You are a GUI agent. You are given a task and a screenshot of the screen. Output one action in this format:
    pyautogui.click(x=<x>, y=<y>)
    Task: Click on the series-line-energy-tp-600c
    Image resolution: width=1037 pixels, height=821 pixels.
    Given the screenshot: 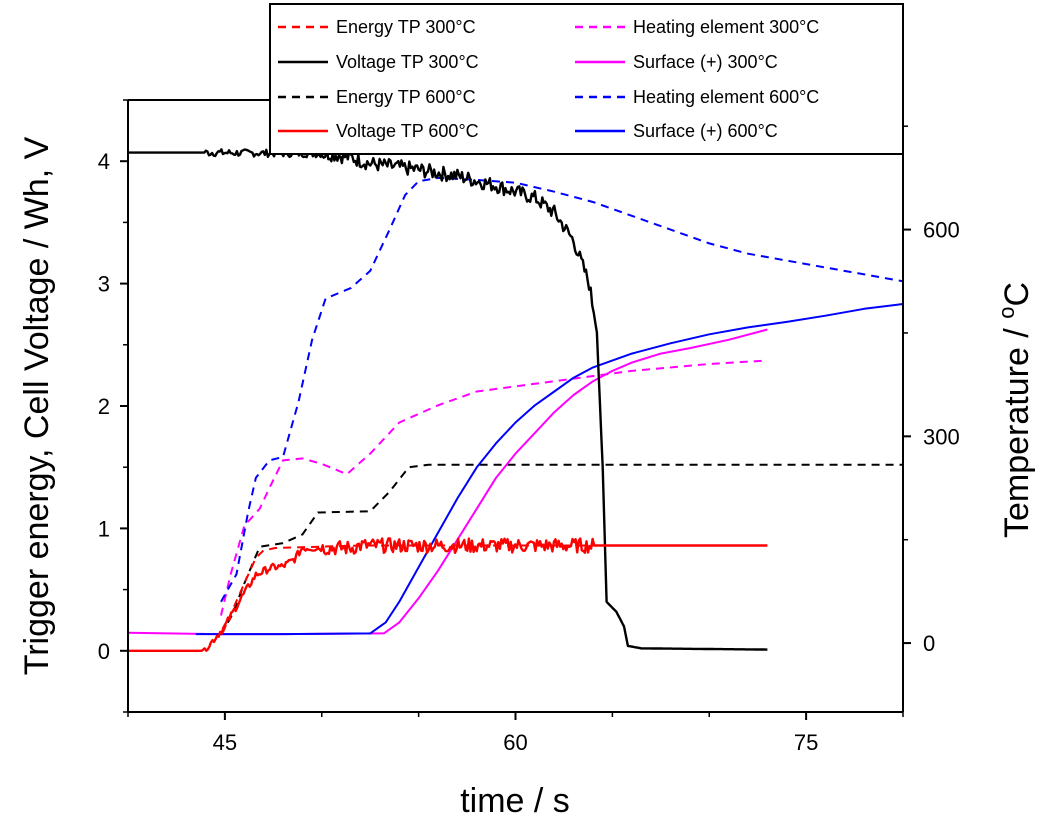 What is the action you would take?
    pyautogui.click(x=561, y=549)
    